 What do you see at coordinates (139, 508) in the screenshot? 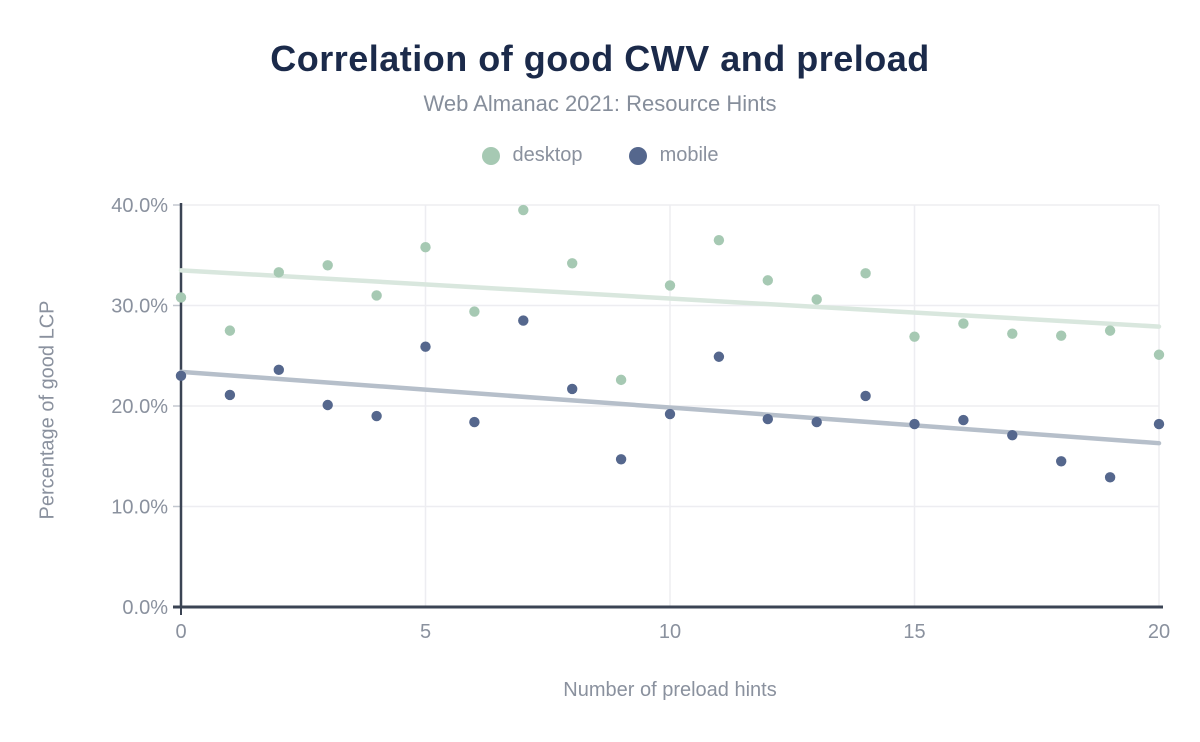
I see `y-tick-label: 10.0%` at bounding box center [139, 508].